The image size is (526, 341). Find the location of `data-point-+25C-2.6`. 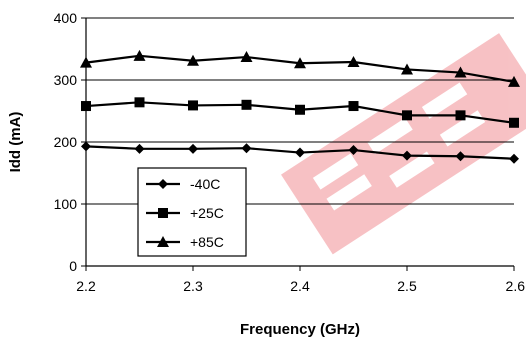

data-point-+25C-2.6 is located at coordinates (514, 122).